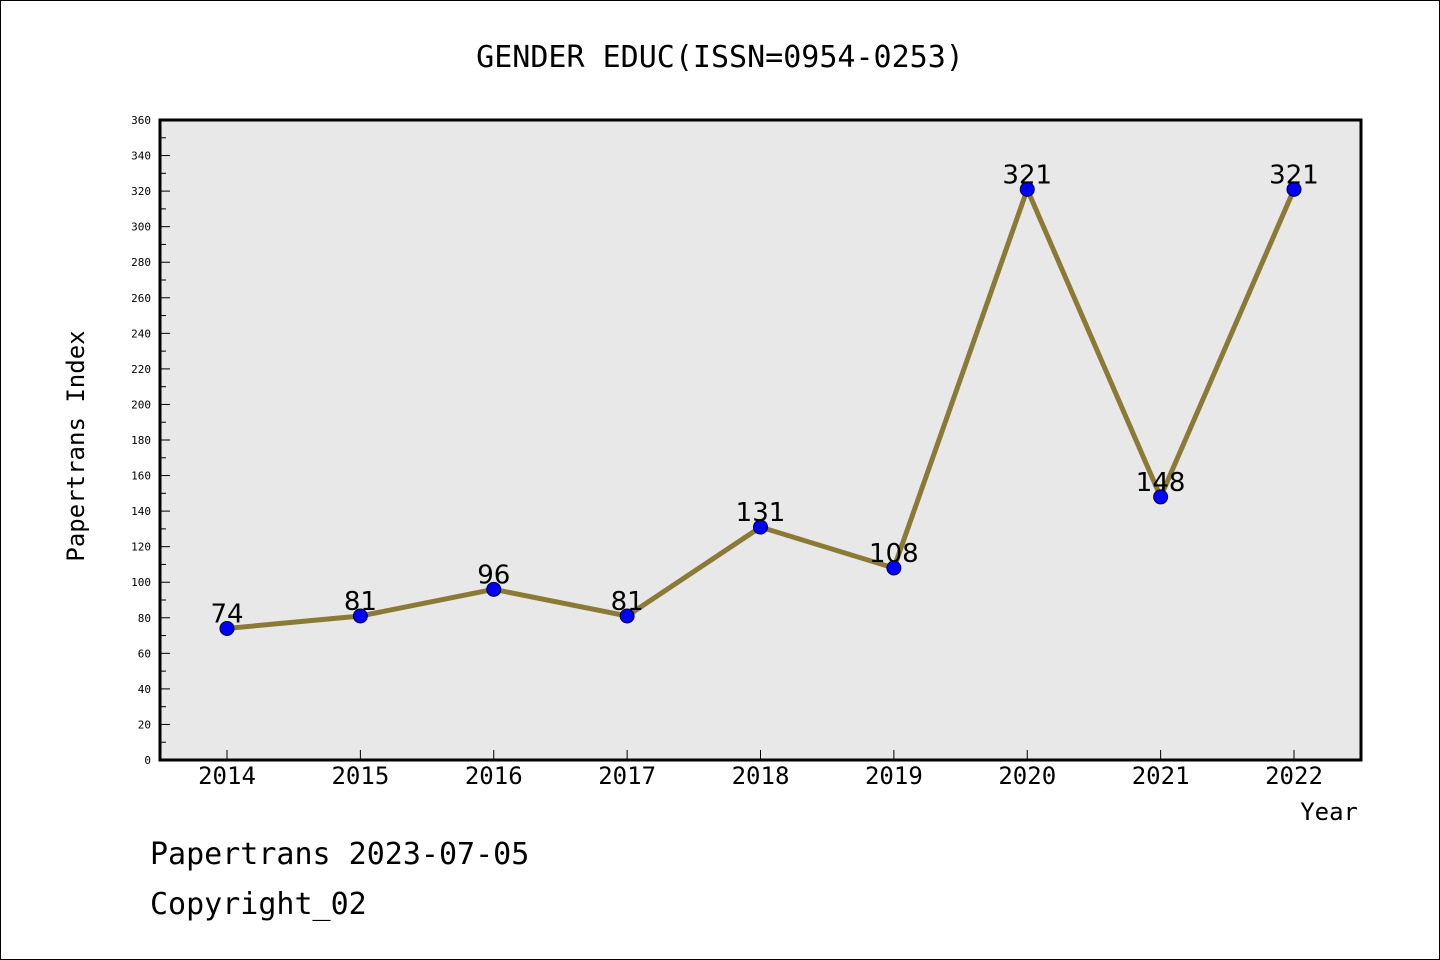  What do you see at coordinates (493, 575) in the screenshot?
I see `data-label: 96` at bounding box center [493, 575].